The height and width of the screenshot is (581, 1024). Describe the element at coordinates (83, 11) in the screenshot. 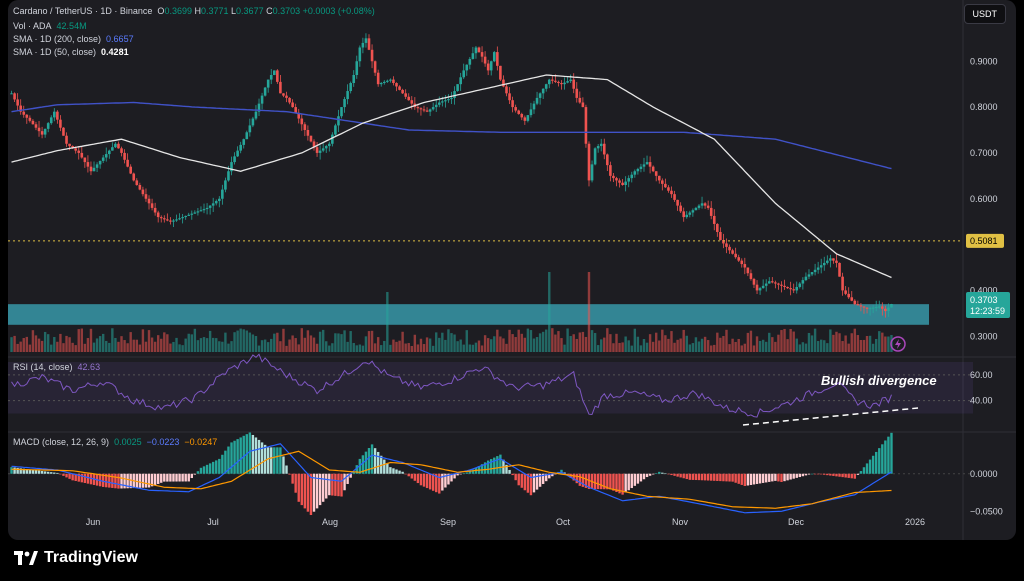

I see `symbol-line: Cardano / TetherUS · 1D · Binance` at that location.